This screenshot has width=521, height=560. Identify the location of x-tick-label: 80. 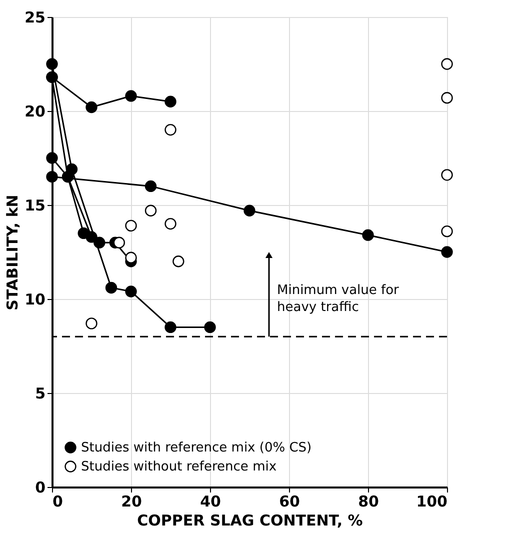
(368, 501).